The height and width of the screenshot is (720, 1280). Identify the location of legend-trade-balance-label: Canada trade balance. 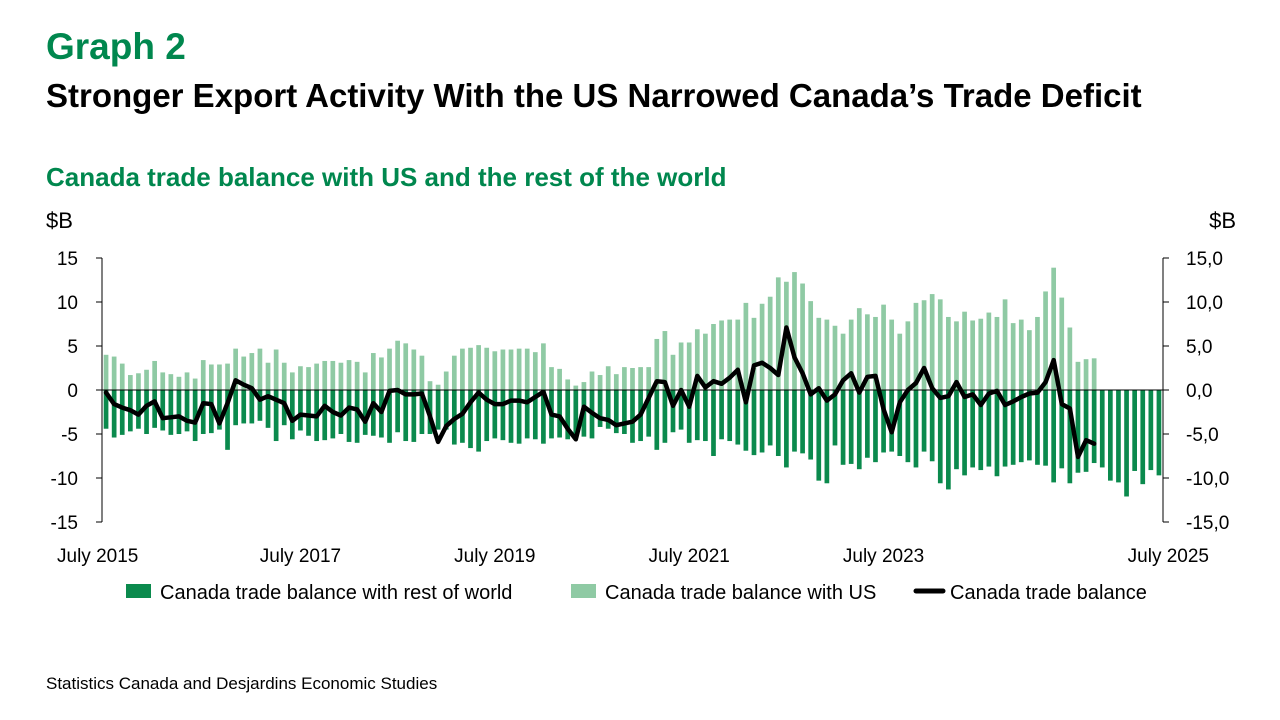
(1048, 593).